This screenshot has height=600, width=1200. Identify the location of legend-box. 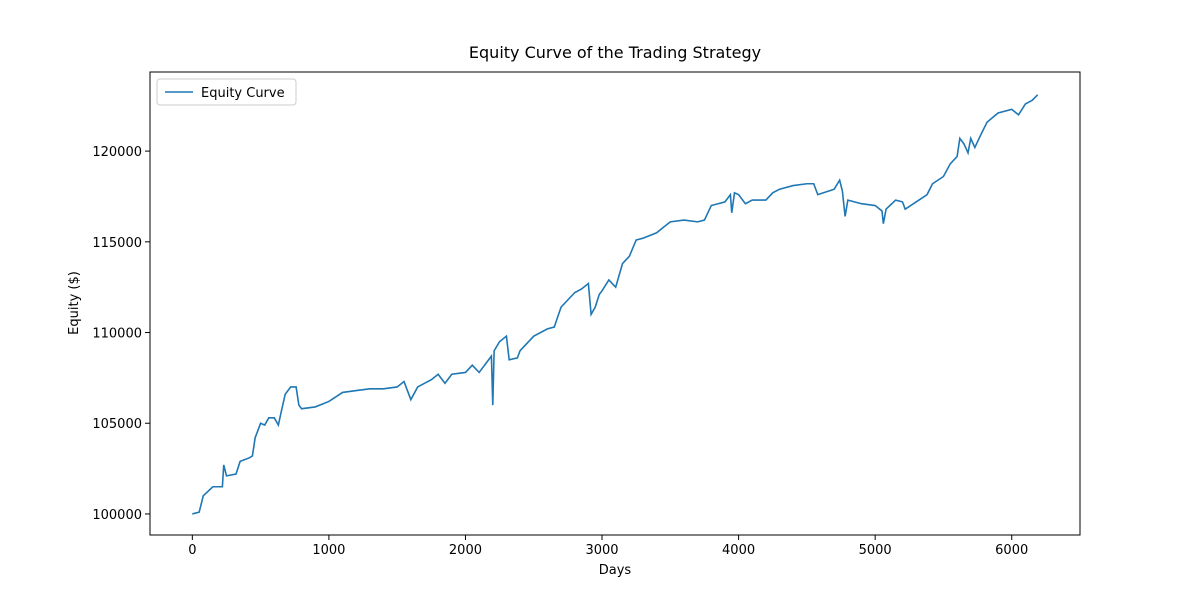
(226, 92).